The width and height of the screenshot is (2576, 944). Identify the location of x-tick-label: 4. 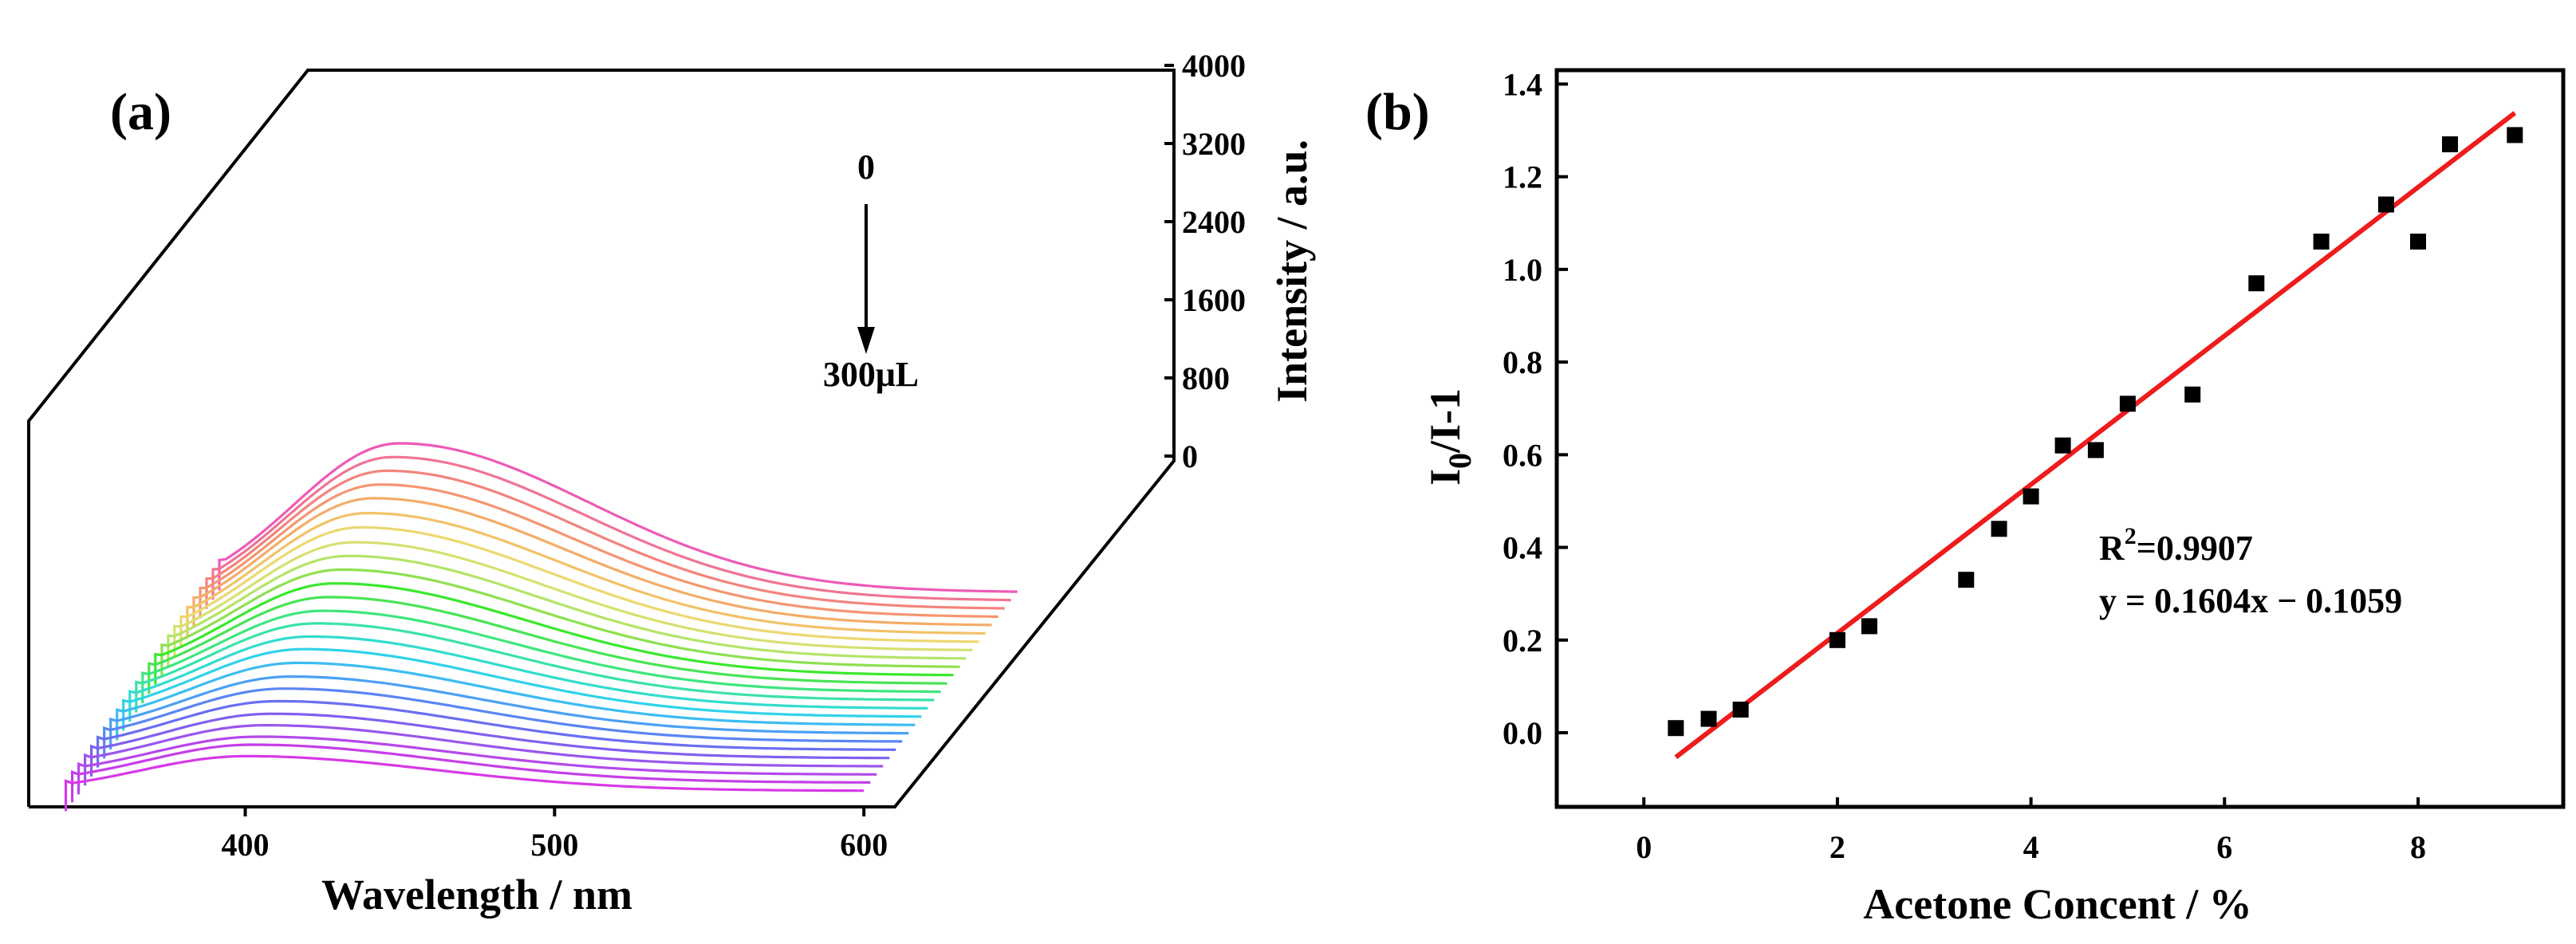
(2031, 847).